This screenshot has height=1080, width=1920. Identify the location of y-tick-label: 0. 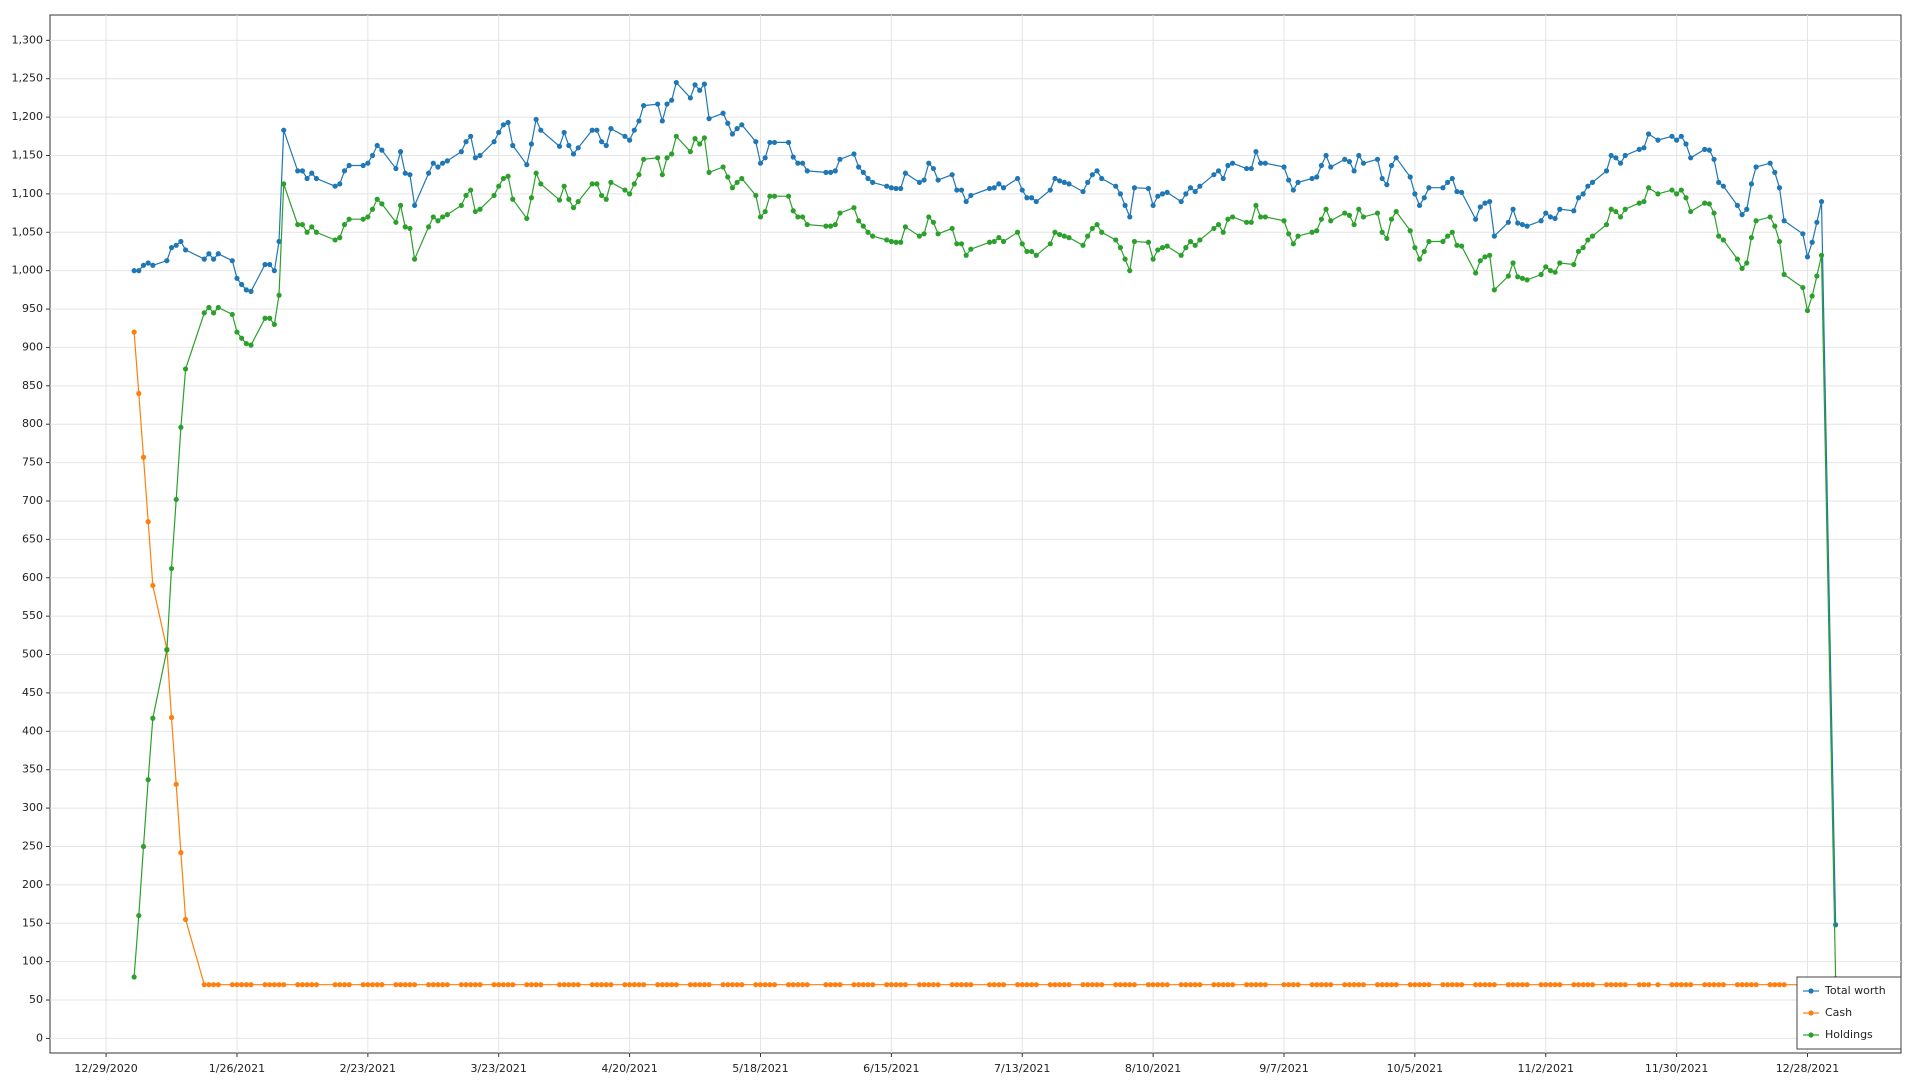
(39, 1037).